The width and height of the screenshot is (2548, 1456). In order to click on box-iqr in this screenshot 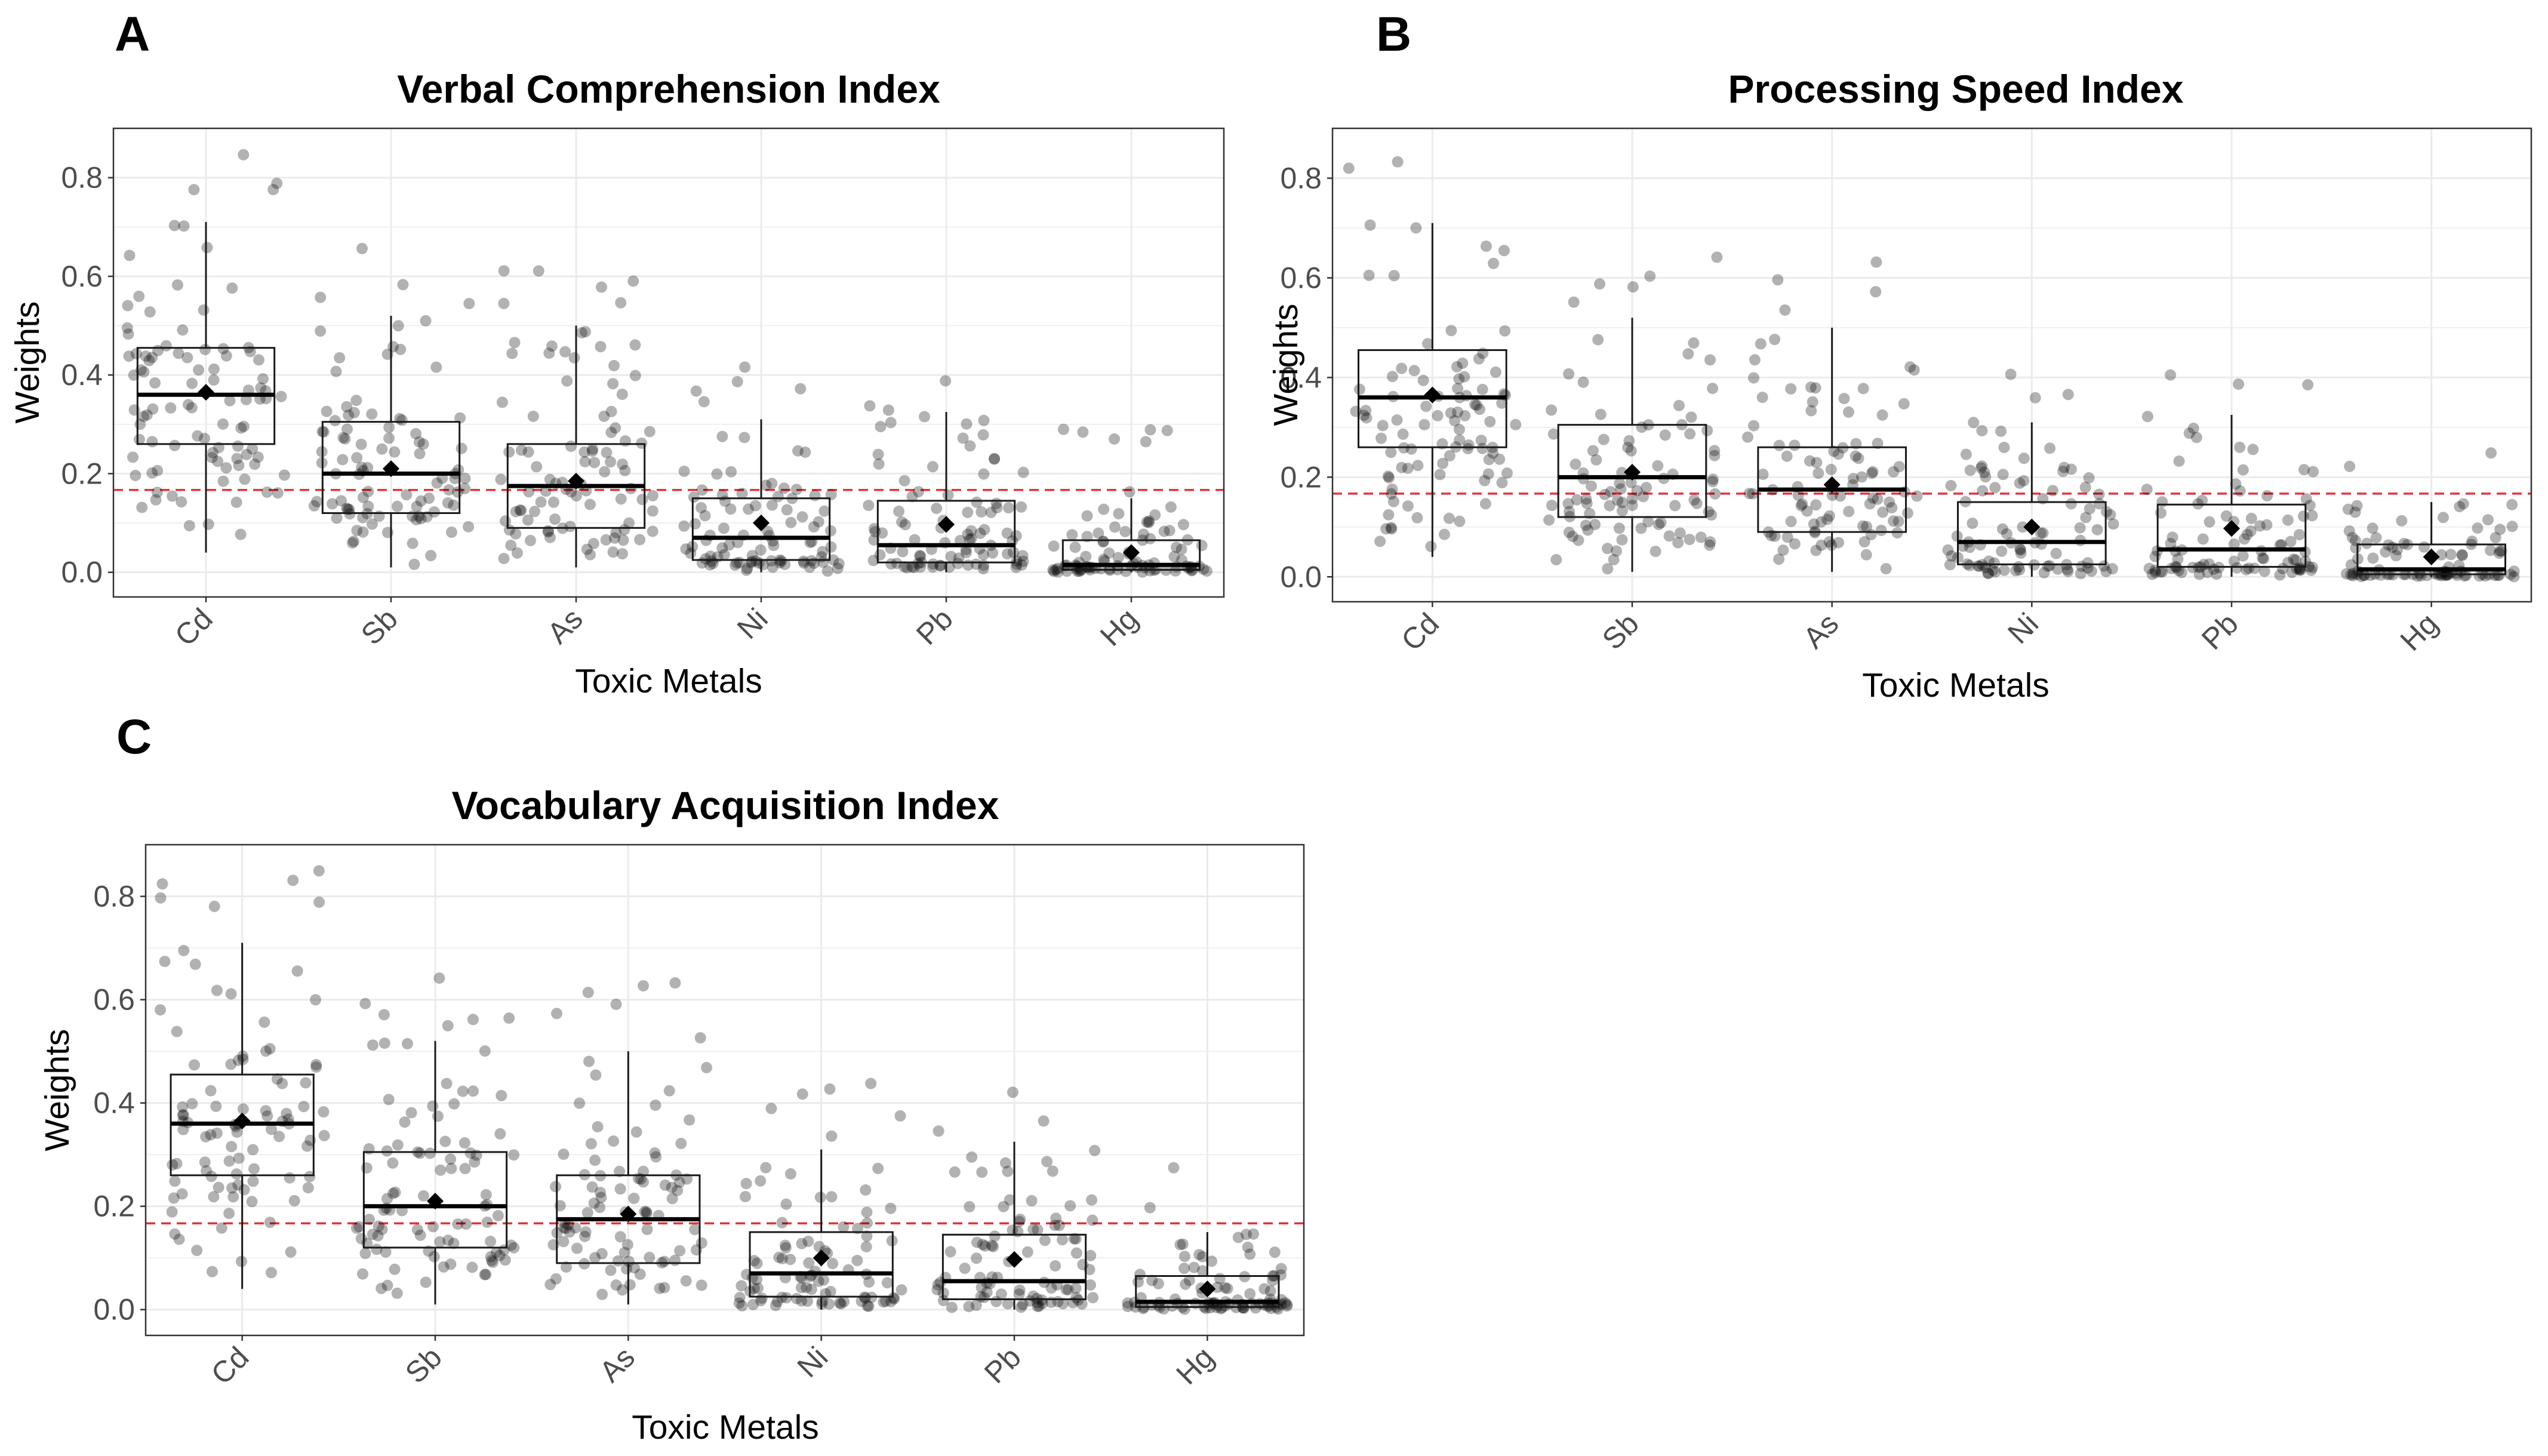, I will do `click(1131, 555)`.